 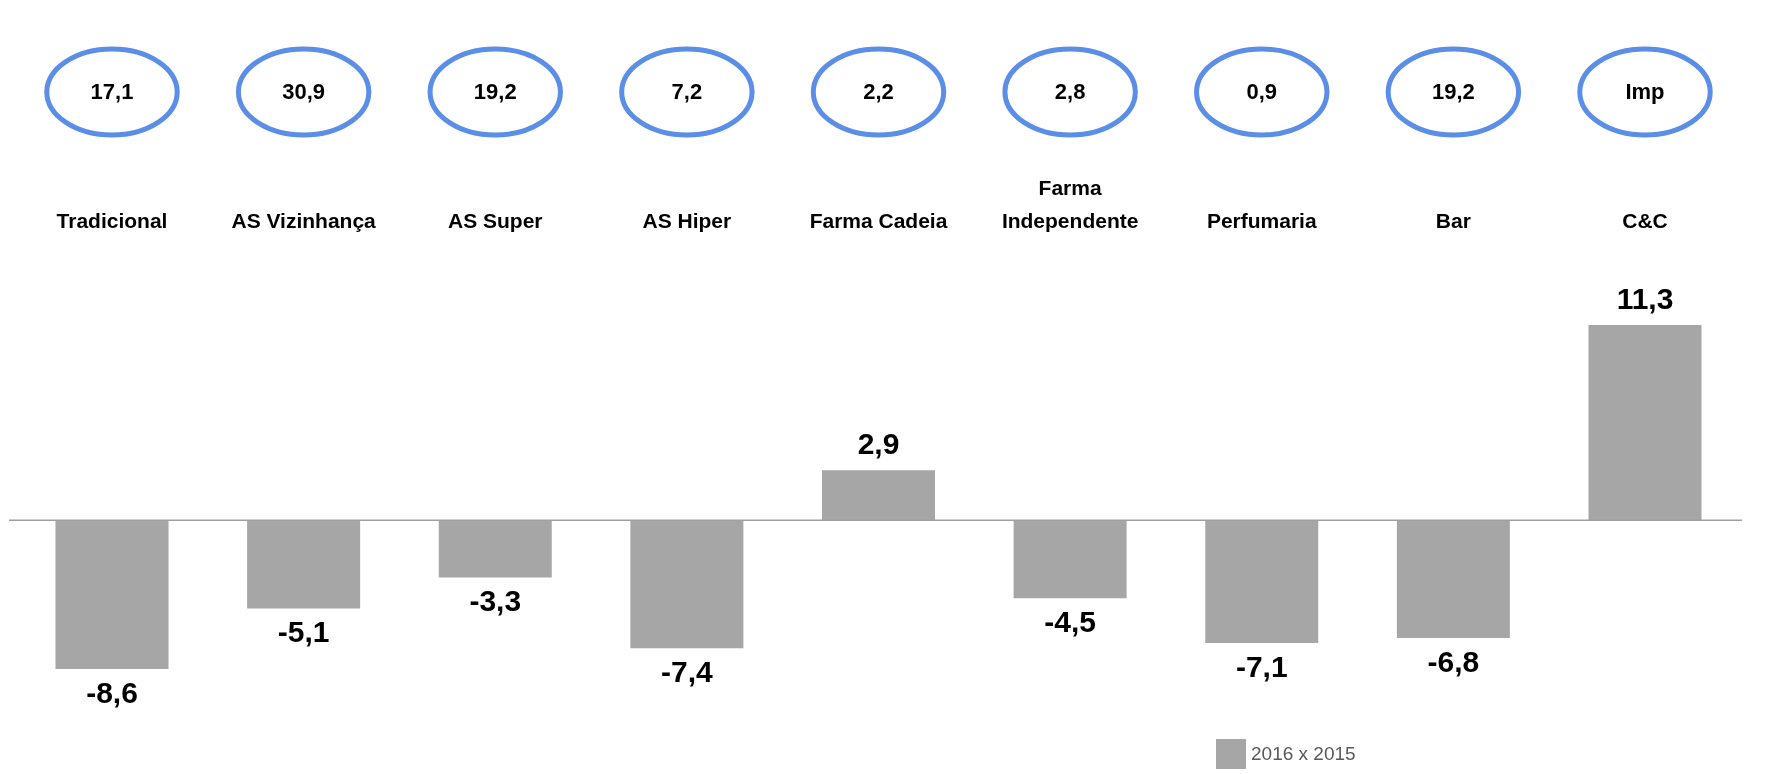 What do you see at coordinates (1070, 91) in the screenshot?
I see `text: 2,8` at bounding box center [1070, 91].